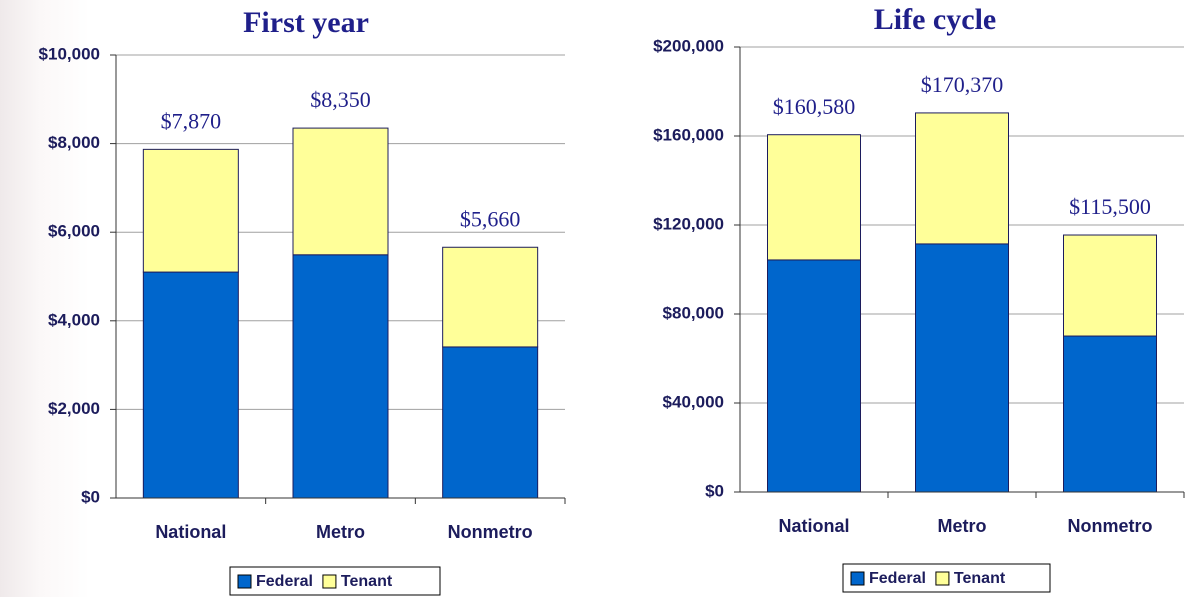 The width and height of the screenshot is (1191, 597). What do you see at coordinates (74, 319) in the screenshot?
I see `y-tick-label: $4,000` at bounding box center [74, 319].